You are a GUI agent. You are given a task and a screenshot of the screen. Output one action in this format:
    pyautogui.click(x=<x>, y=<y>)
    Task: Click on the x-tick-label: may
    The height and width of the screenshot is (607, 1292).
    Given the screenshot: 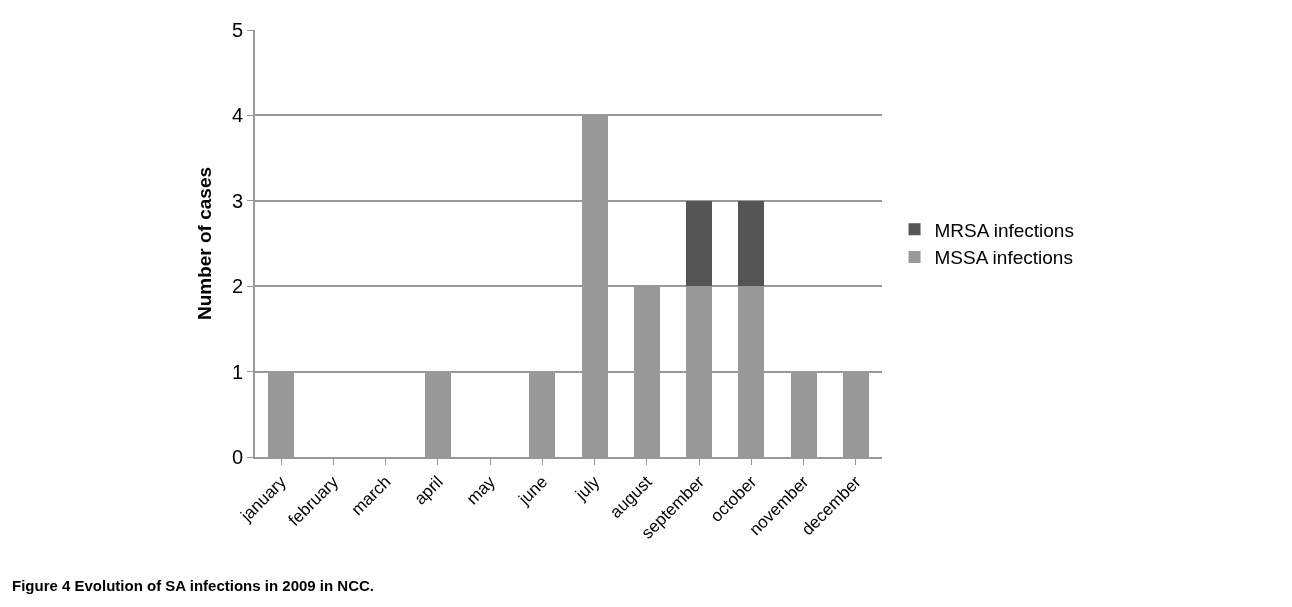 What is the action you would take?
    pyautogui.click(x=481, y=490)
    